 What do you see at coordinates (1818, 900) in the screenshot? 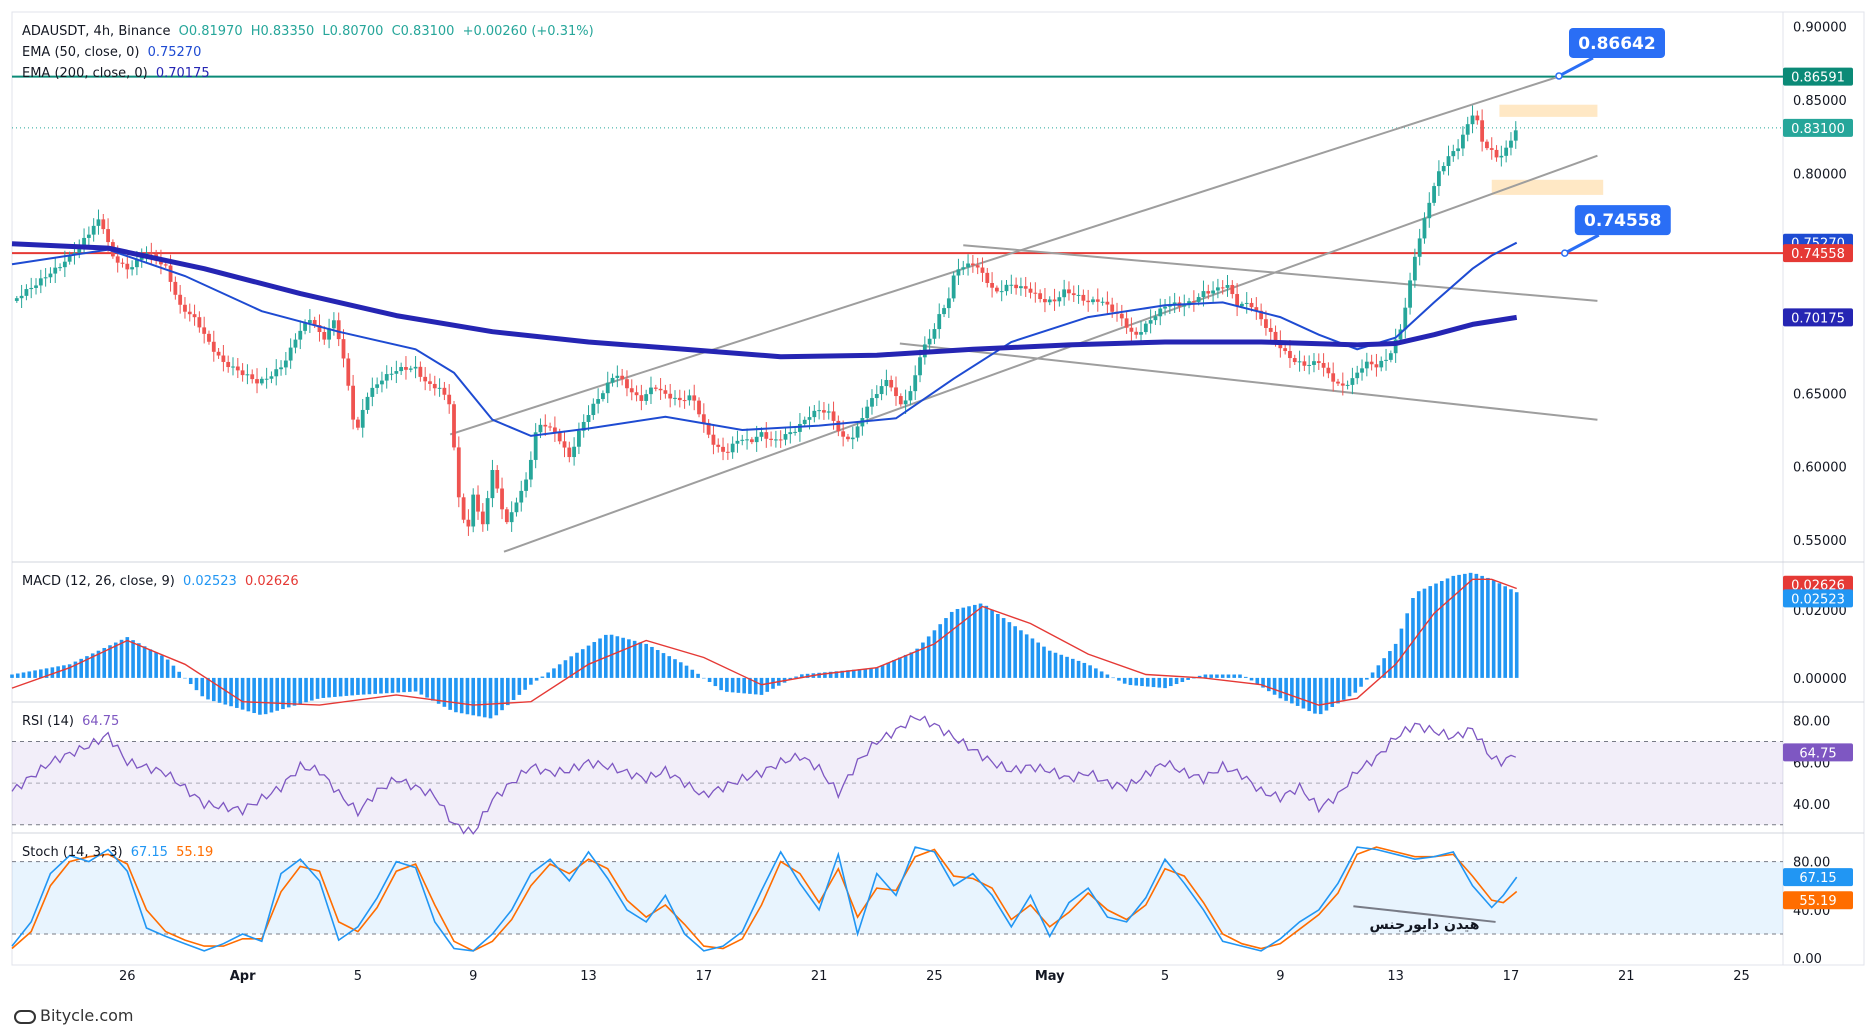
I see `stoch-d-tag-bg` at bounding box center [1818, 900].